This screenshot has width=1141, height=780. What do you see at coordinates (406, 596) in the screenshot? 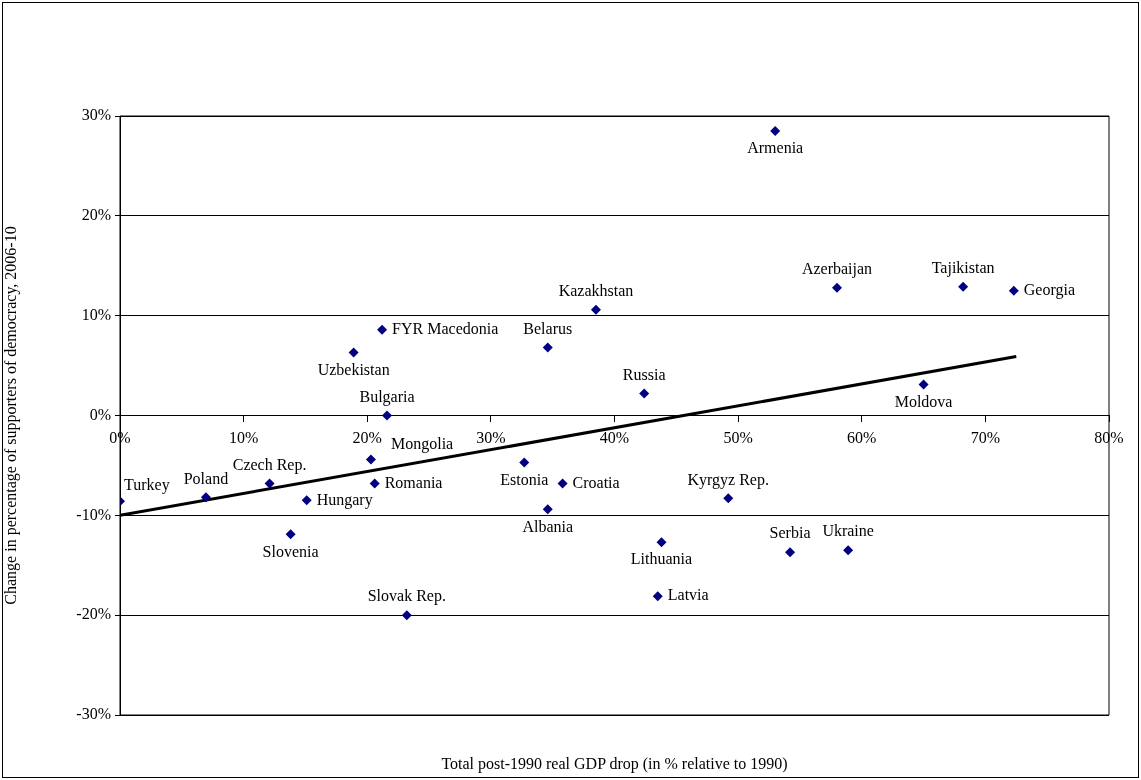
I see `annotation: Slovak Rep.` at bounding box center [406, 596].